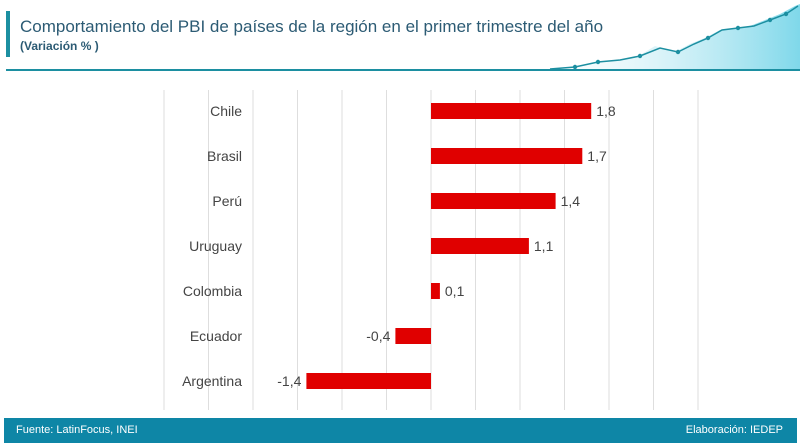 The height and width of the screenshot is (446, 800). I want to click on source-note: Fuente: LatinFocus, INEI, so click(77, 430).